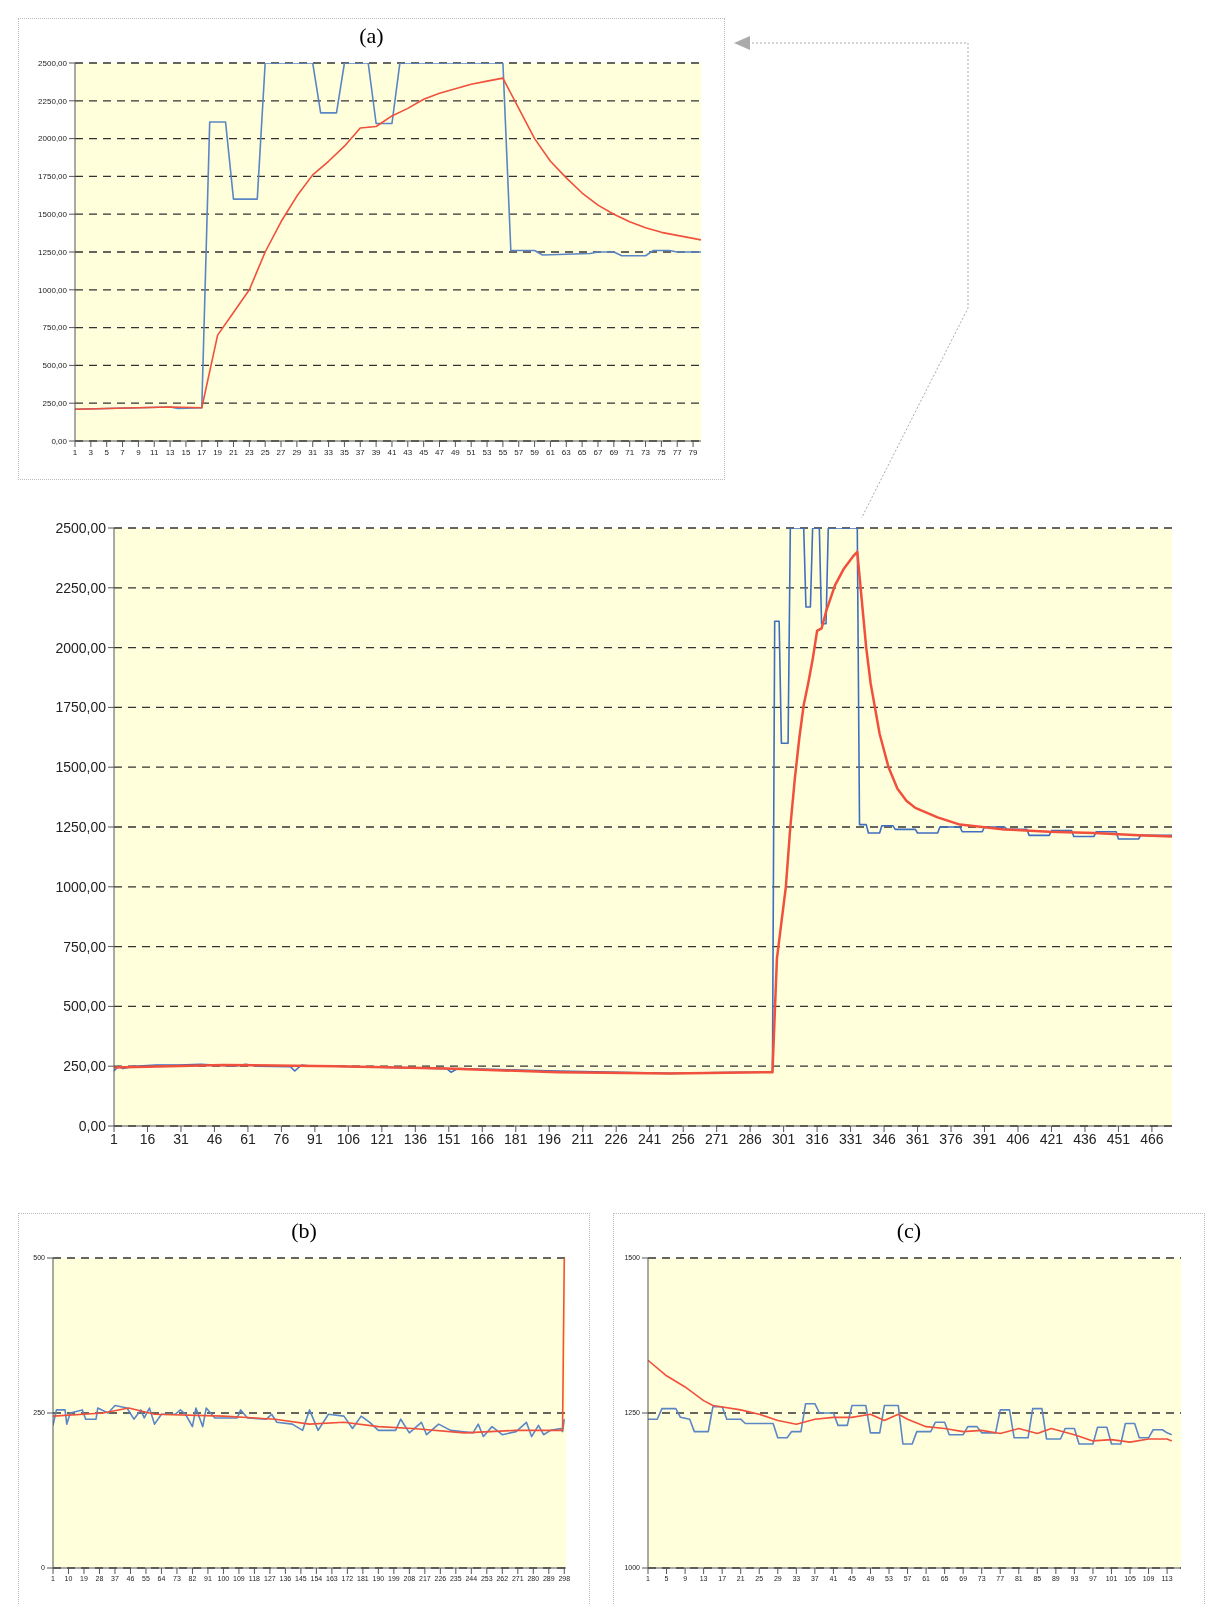 The image size is (1224, 1605). I want to click on x-tick-label: 391, so click(984, 1138).